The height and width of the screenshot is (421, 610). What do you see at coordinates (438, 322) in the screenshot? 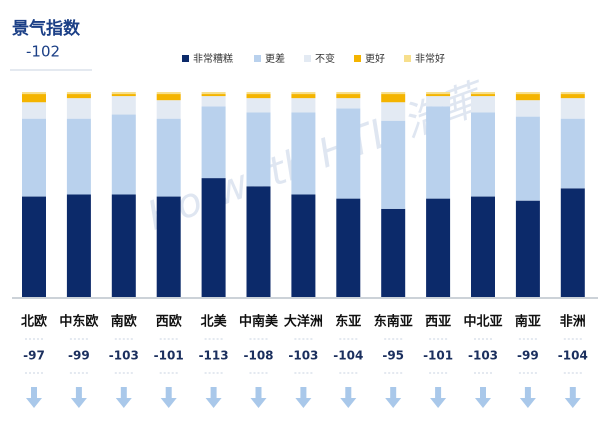
I see `x-tick-label: 西亚` at bounding box center [438, 322].